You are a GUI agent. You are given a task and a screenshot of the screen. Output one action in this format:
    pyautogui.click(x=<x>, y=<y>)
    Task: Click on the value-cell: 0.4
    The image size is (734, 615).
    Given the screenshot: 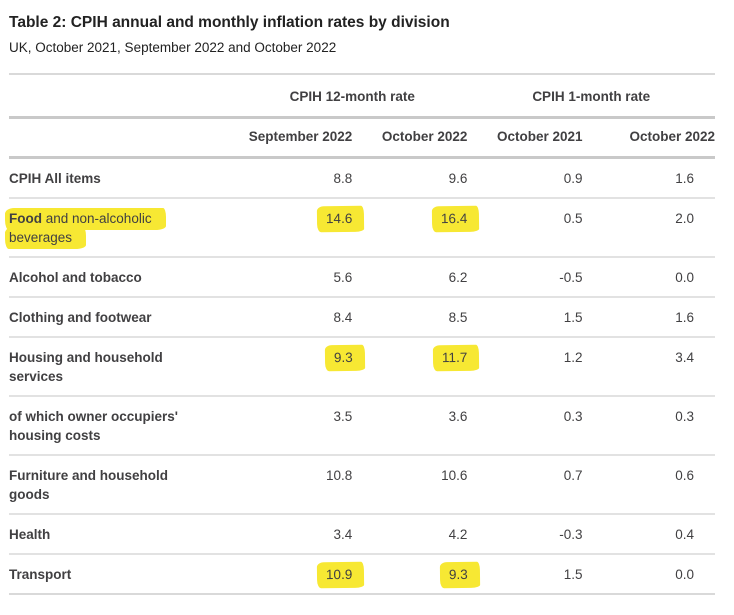 What is the action you would take?
    pyautogui.click(x=648, y=534)
    